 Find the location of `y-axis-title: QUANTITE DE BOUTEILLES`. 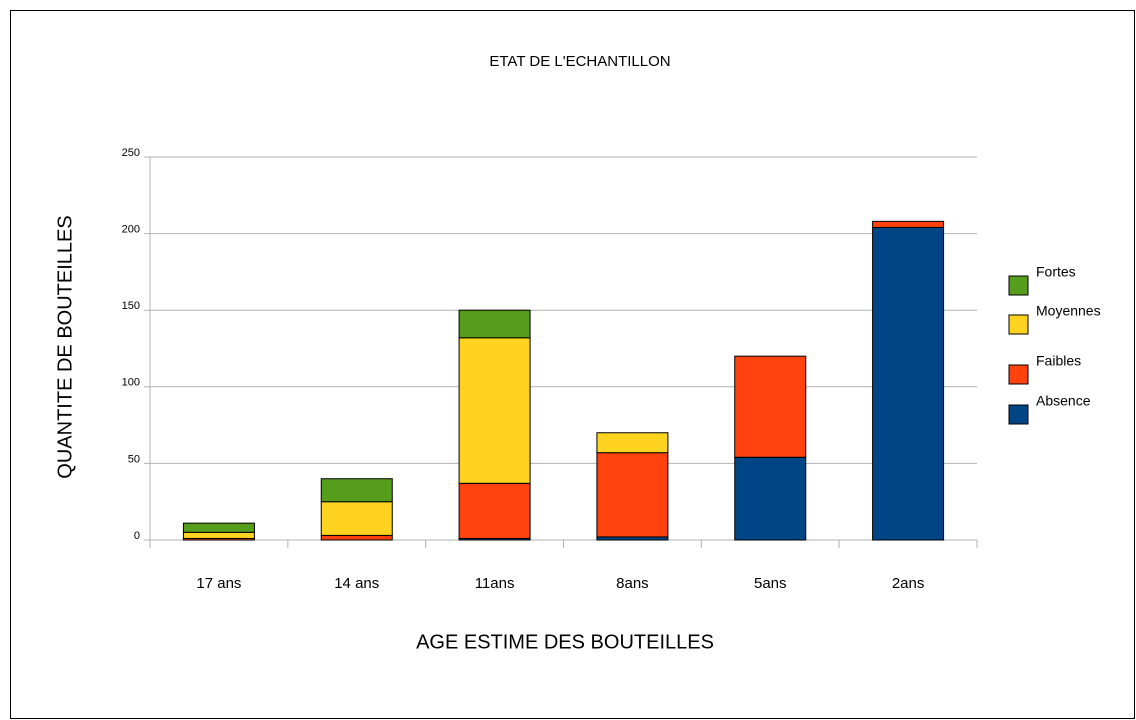

y-axis-title: QUANTITE DE BOUTEILLES is located at coordinates (65, 346).